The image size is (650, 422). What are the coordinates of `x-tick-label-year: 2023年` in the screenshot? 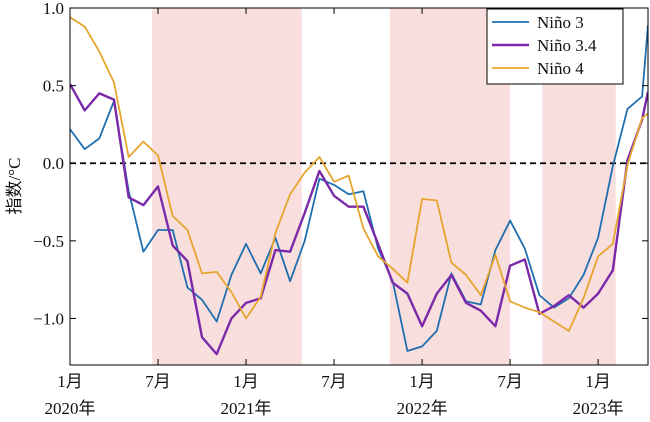 It's located at (598, 408).